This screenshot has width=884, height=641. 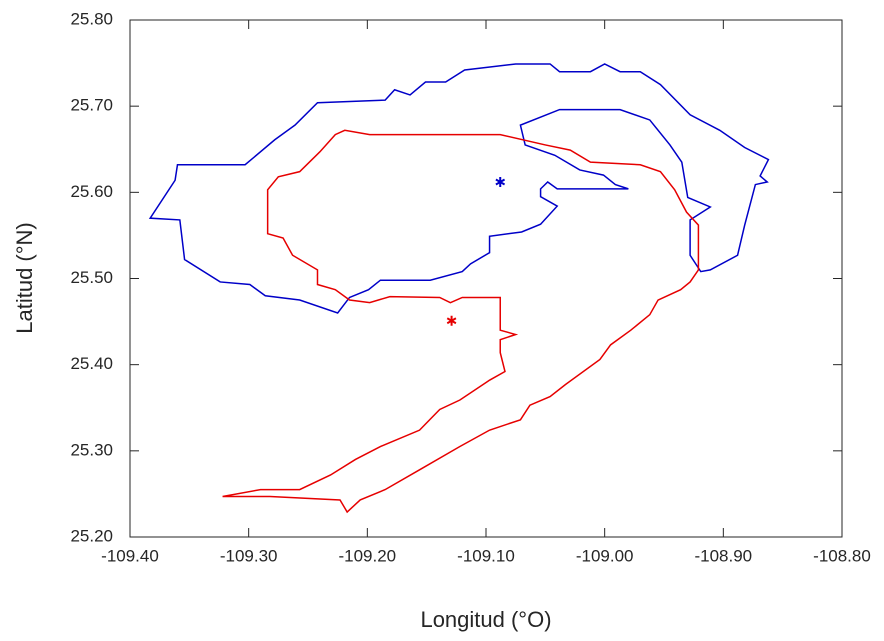 I want to click on y-tick-label: 25.60, so click(x=91, y=191).